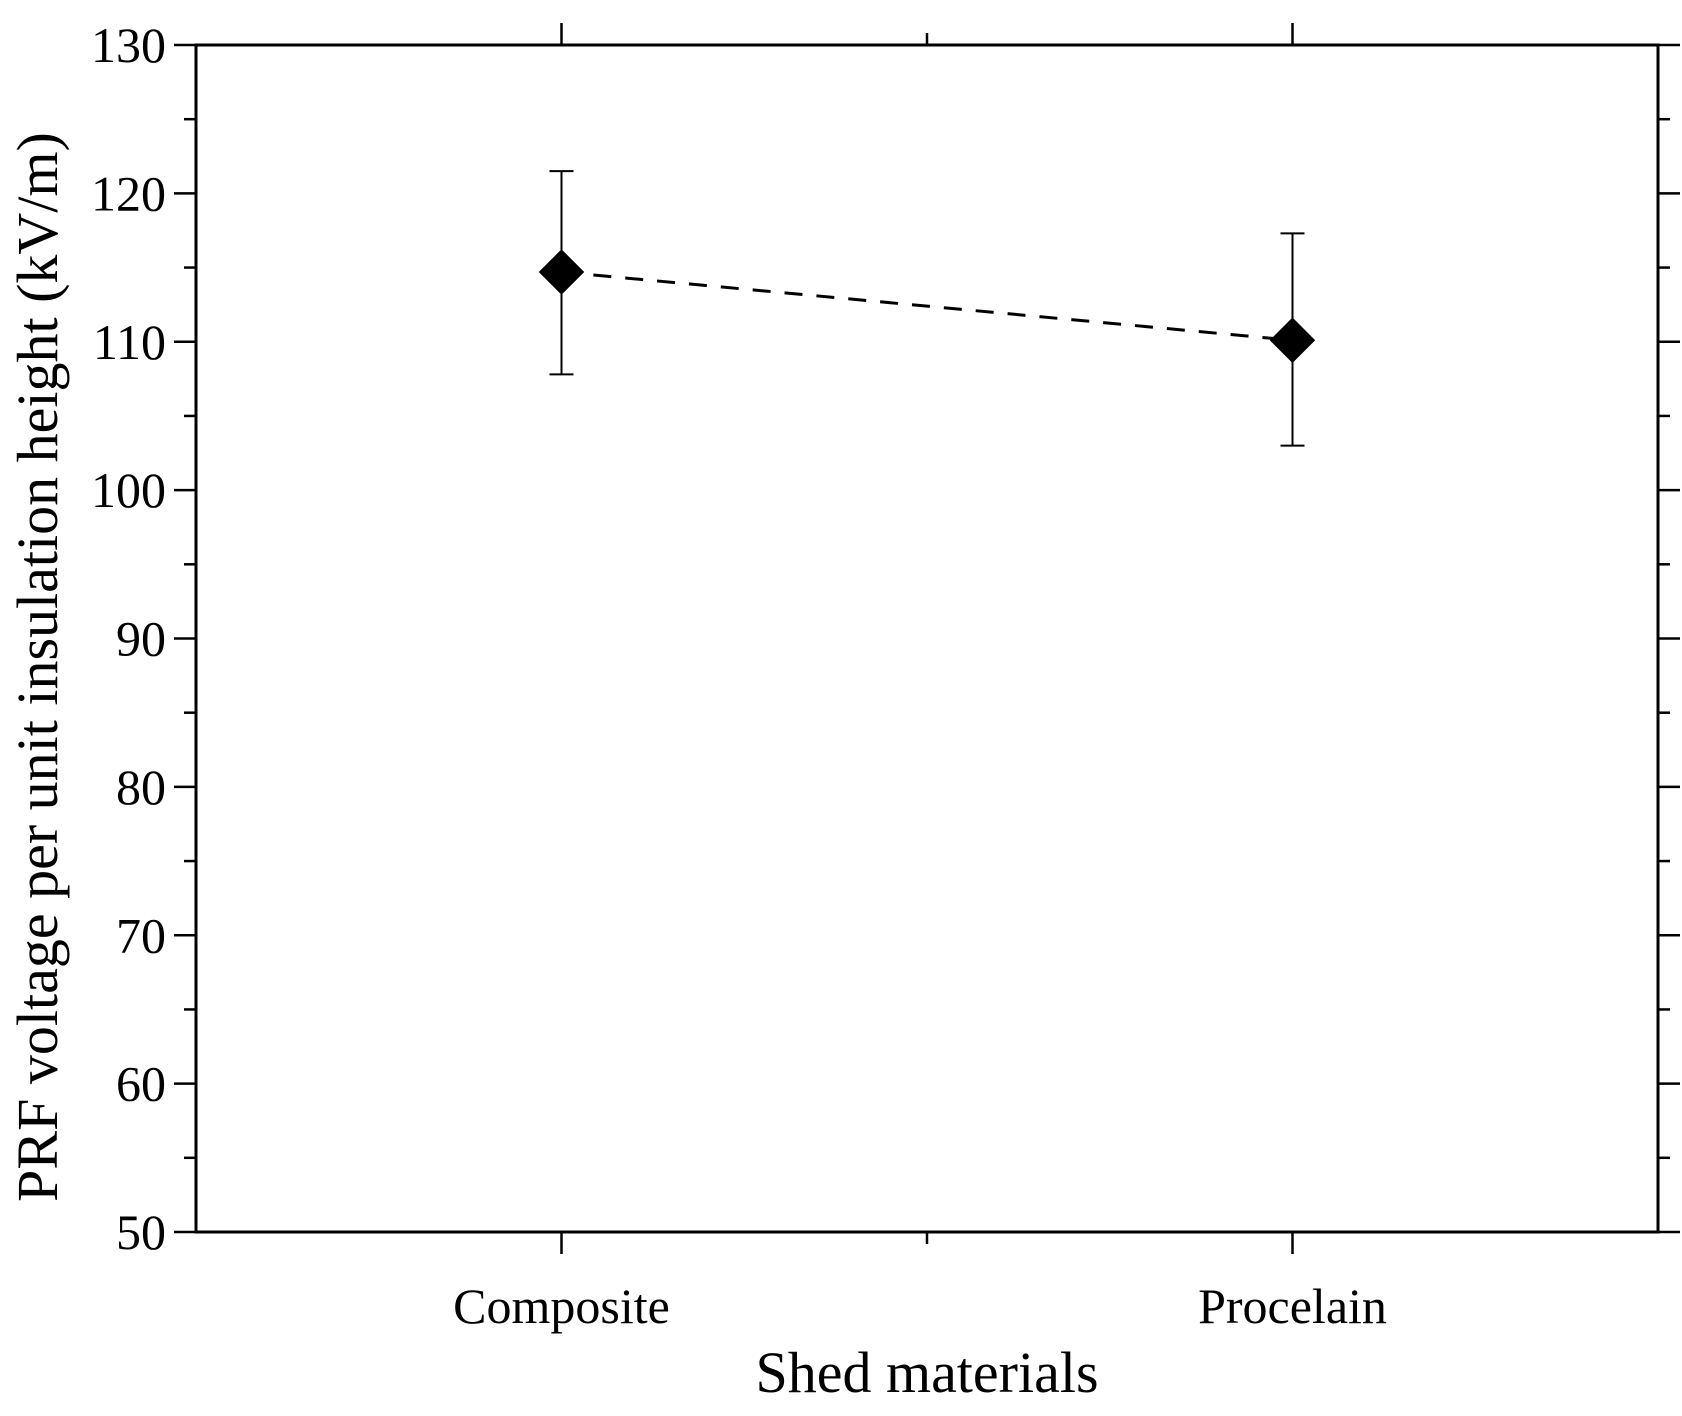  Describe the element at coordinates (128, 45) in the screenshot. I see `y-tick-label: 130` at that location.